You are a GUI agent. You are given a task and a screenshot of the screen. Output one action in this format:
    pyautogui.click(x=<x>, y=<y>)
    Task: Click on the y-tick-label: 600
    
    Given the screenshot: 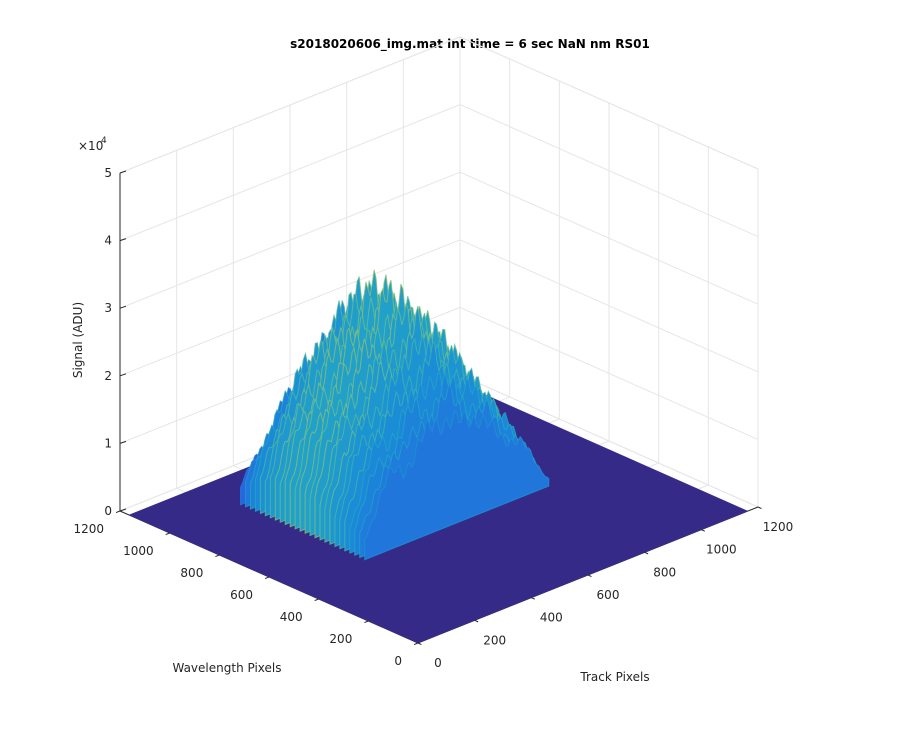 What is the action you would take?
    pyautogui.click(x=241, y=595)
    